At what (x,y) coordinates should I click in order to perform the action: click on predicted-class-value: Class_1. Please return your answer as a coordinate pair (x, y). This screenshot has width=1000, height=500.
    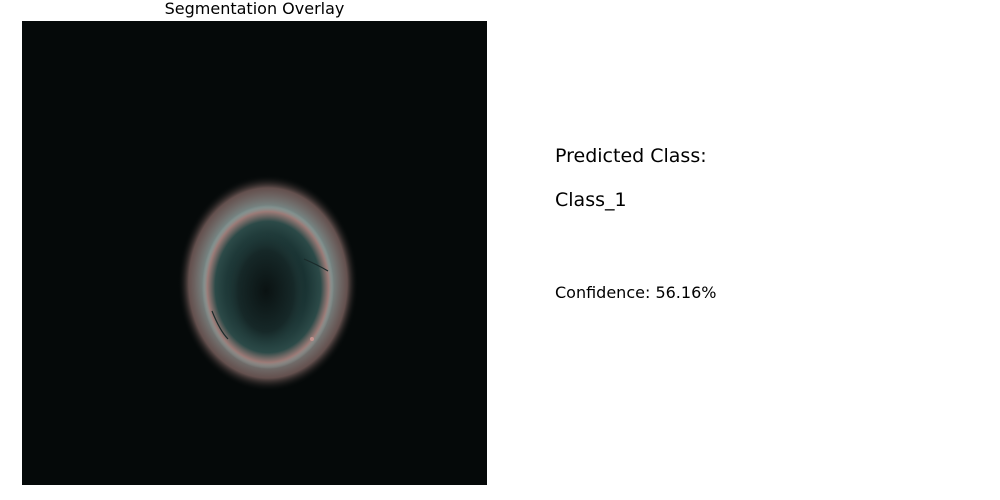
    Looking at the image, I should click on (591, 200).